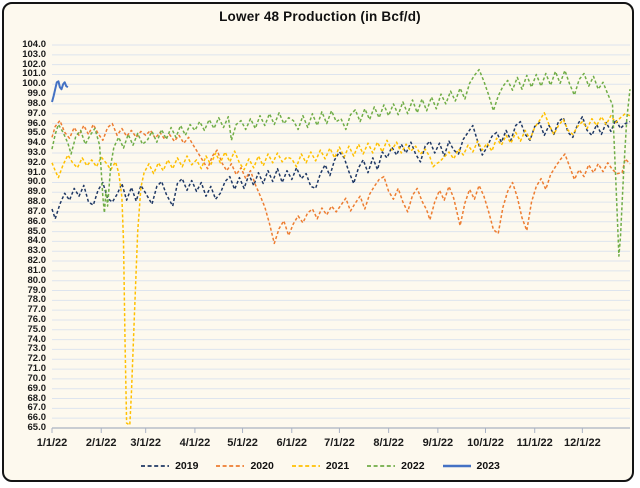  I want to click on y-tick-label: 101.0, so click(34, 74).